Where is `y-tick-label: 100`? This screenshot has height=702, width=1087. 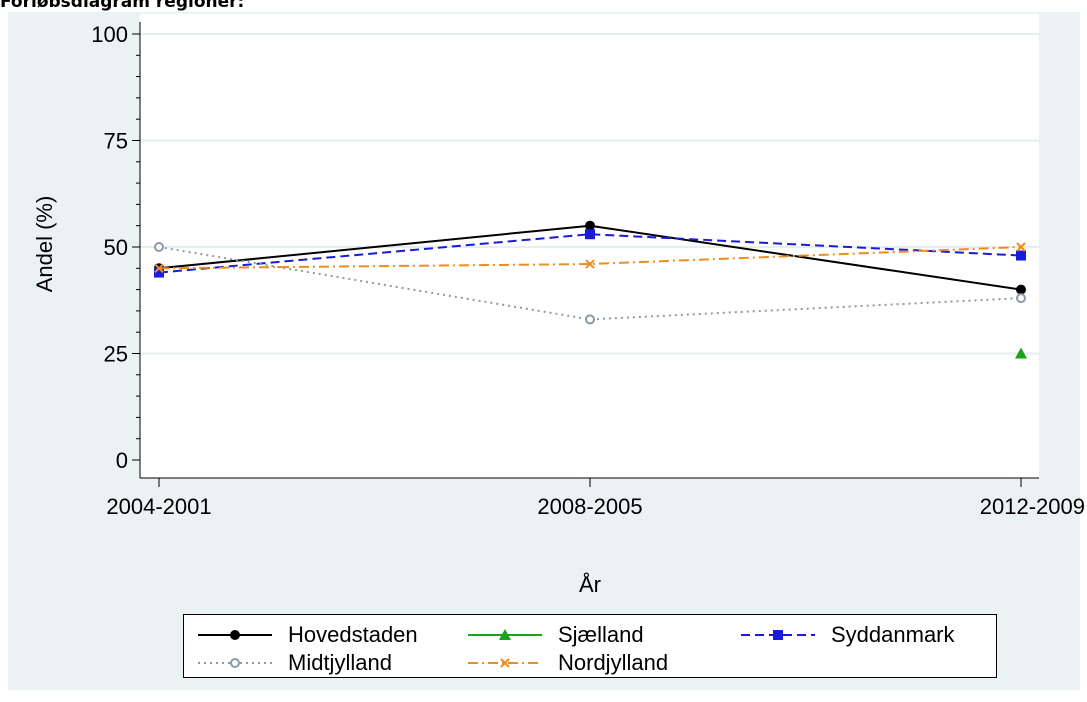
y-tick-label: 100 is located at coordinates (109, 34).